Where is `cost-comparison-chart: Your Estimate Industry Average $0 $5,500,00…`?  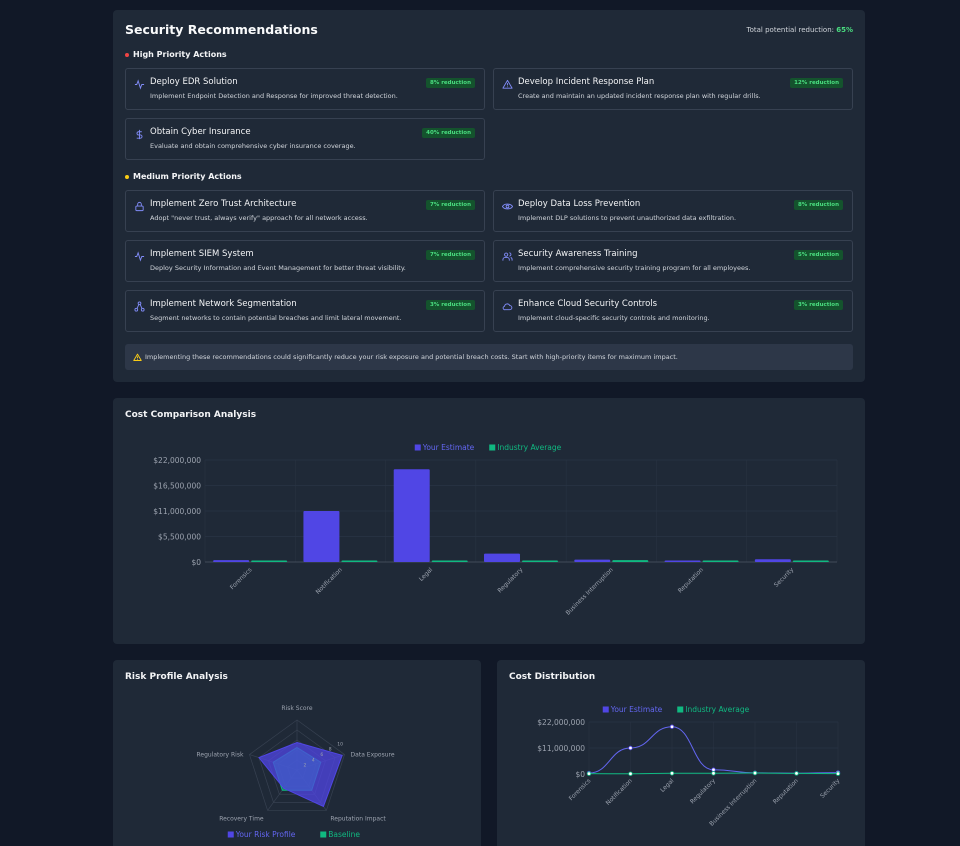 cost-comparison-chart: Your Estimate Industry Average $0 $5,500,00… is located at coordinates (495, 530).